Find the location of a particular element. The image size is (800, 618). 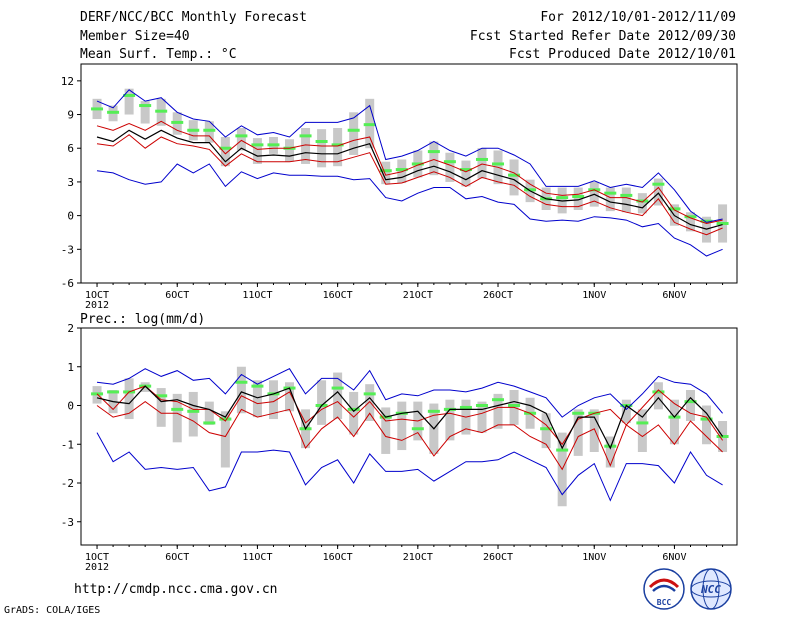

temp-line-upper-spread is located at coordinates (409, 172).